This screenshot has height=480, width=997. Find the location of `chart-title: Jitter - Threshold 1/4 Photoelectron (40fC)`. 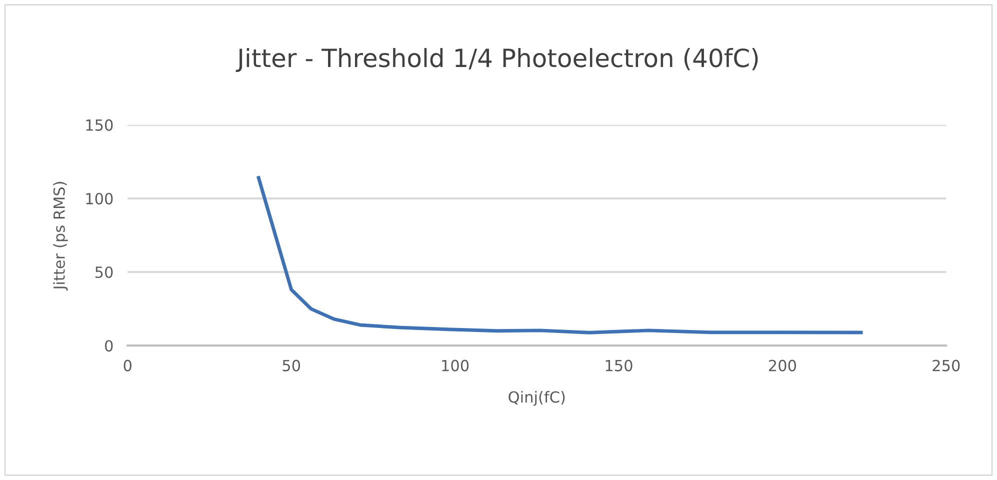

chart-title: Jitter - Threshold 1/4 Photoelectron (40fC) is located at coordinates (497, 60).